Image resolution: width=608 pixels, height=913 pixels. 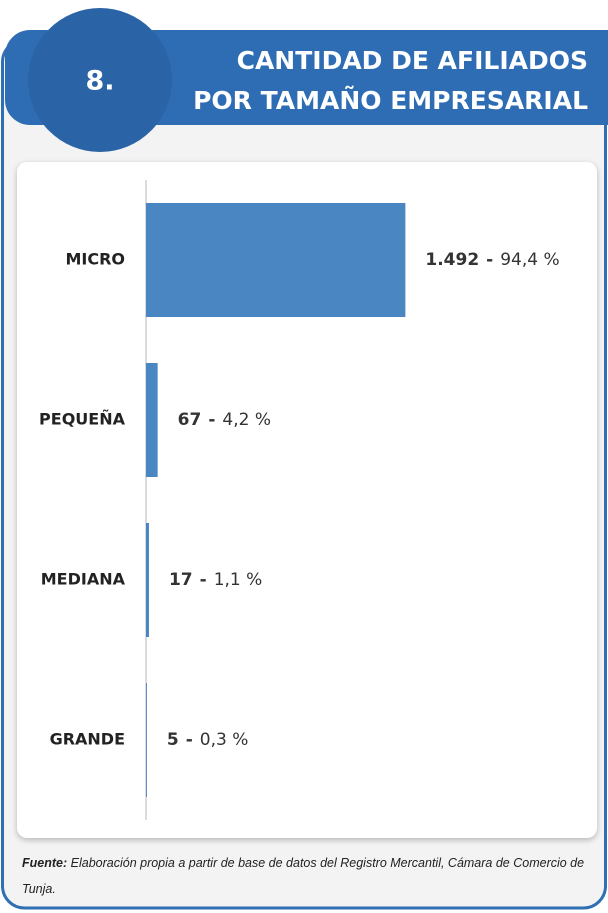 I want to click on value-label: 1.492-94,4 %, so click(x=492, y=260).